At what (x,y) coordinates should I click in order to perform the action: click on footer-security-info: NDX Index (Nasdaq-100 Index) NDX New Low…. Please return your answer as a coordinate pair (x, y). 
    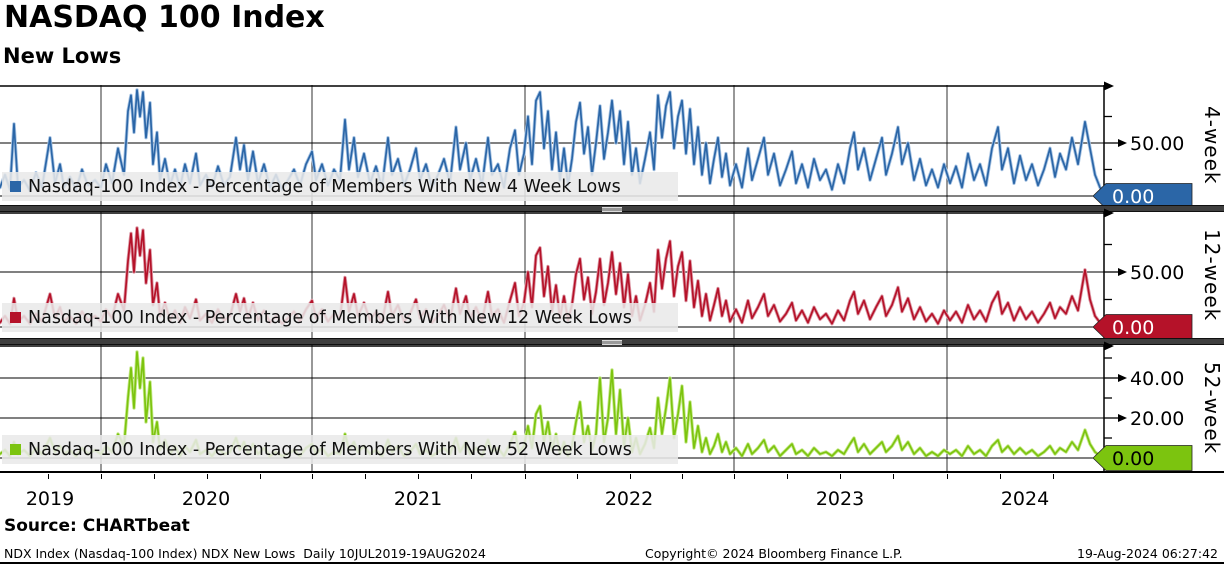
    Looking at the image, I should click on (245, 553).